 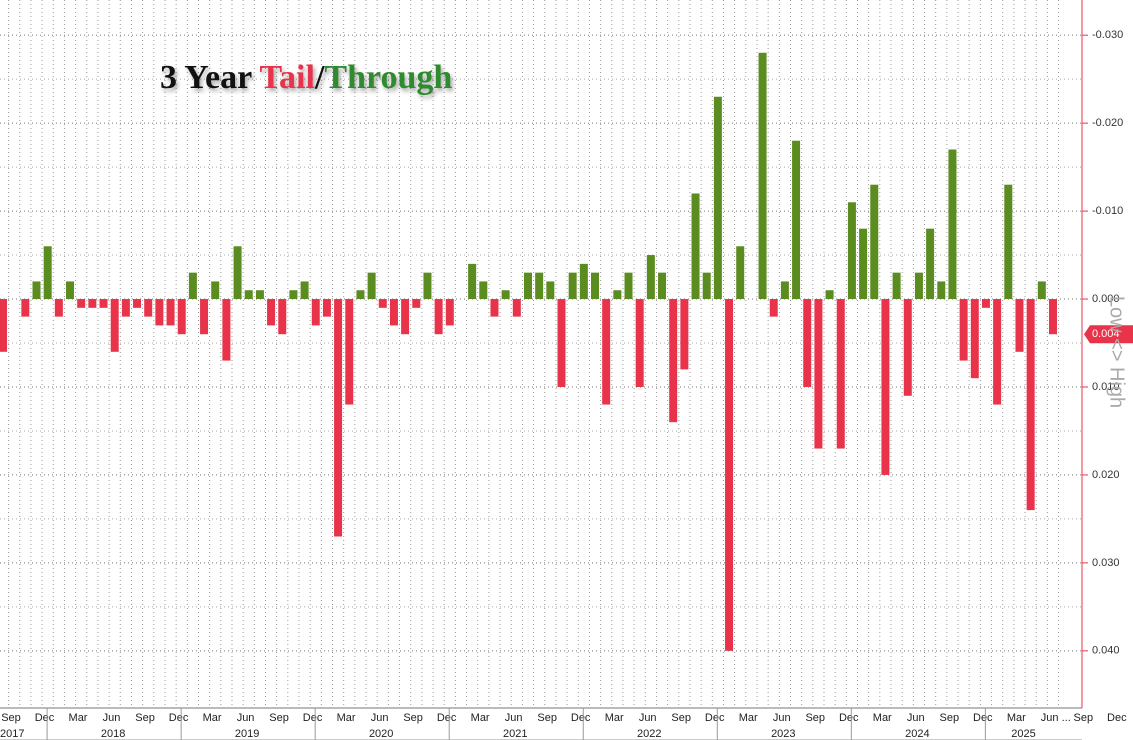 I want to click on year-label: 2024, so click(x=917, y=734).